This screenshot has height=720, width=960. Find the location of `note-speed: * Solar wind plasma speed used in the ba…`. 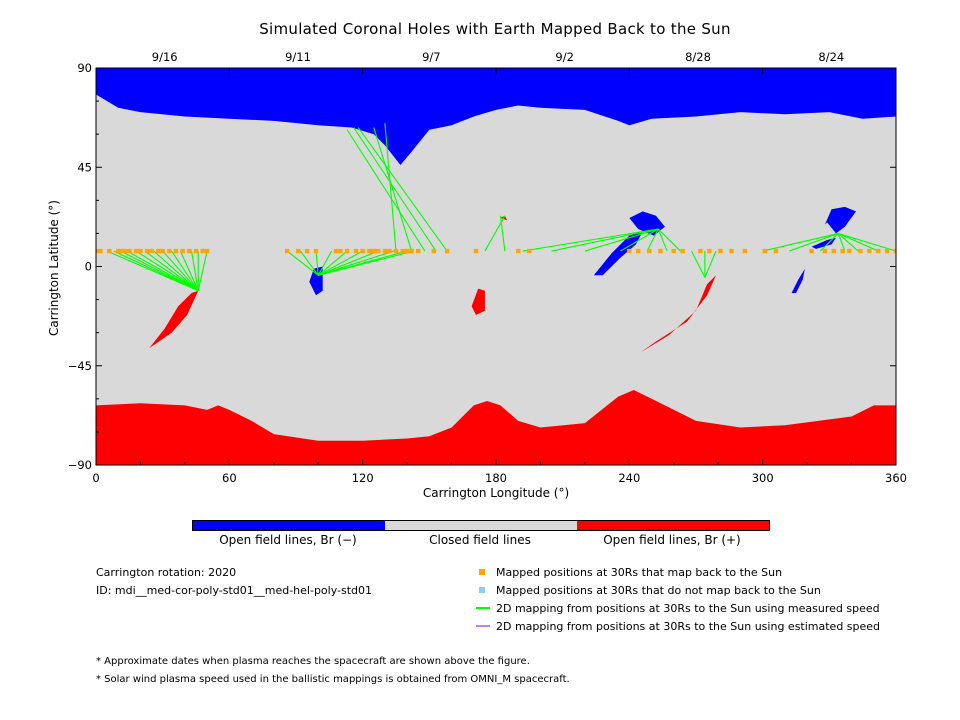

note-speed: * Solar wind plasma speed used in the ba… is located at coordinates (333, 679).